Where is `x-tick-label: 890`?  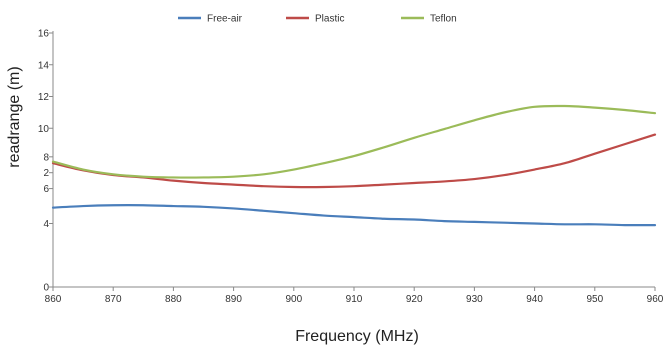 x-tick-label: 890 is located at coordinates (233, 299).